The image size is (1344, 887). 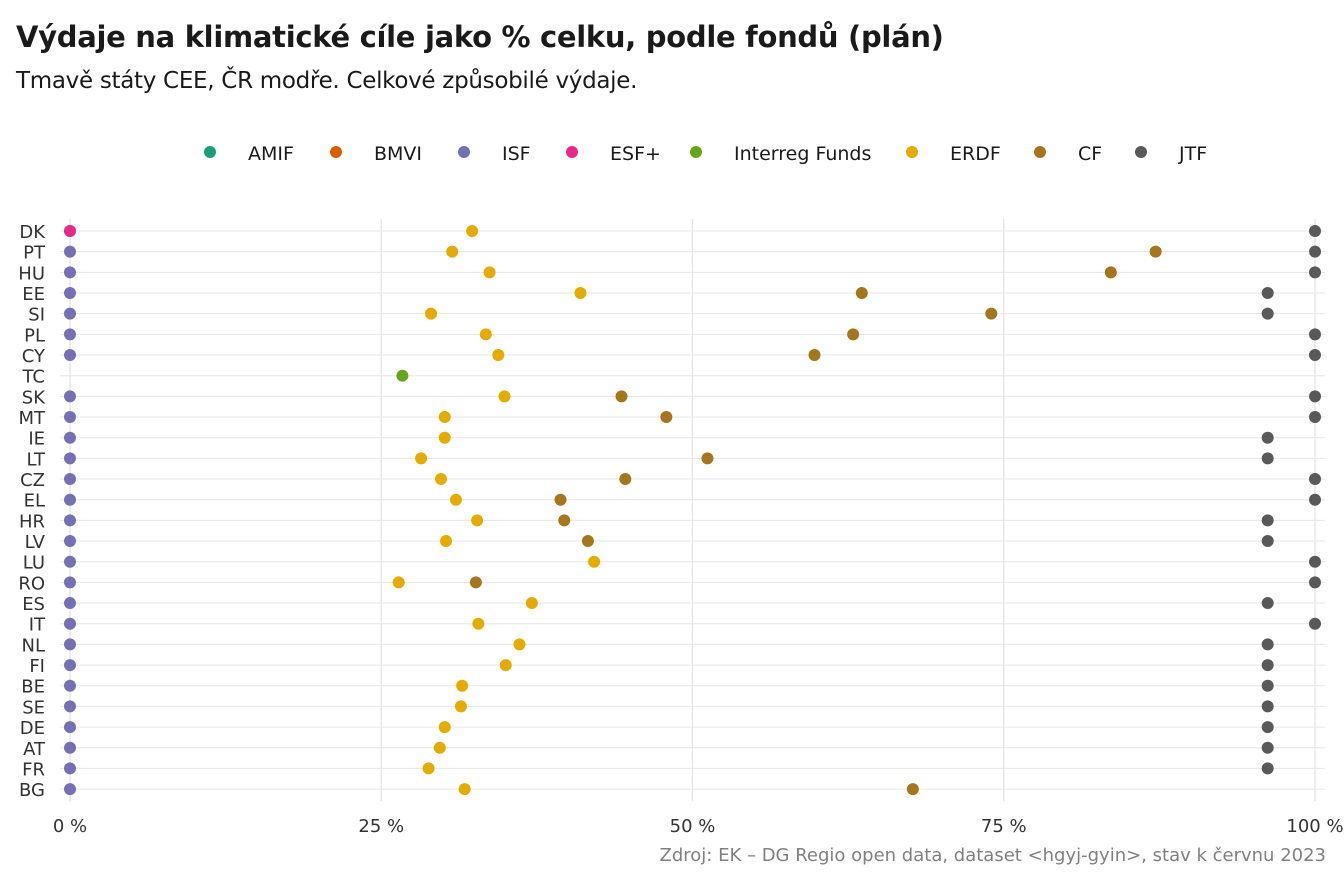 What do you see at coordinates (33, 377) in the screenshot?
I see `y-tick-label: TC` at bounding box center [33, 377].